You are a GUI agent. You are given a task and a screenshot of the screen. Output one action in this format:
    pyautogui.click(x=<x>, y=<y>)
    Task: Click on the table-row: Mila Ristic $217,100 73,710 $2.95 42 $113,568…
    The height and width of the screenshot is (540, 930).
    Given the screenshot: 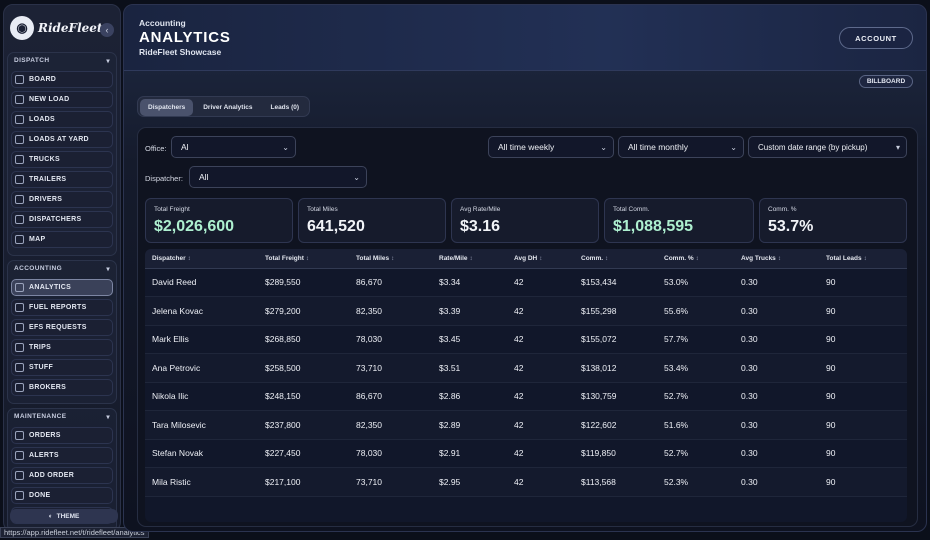 What is the action you would take?
    pyautogui.click(x=526, y=482)
    